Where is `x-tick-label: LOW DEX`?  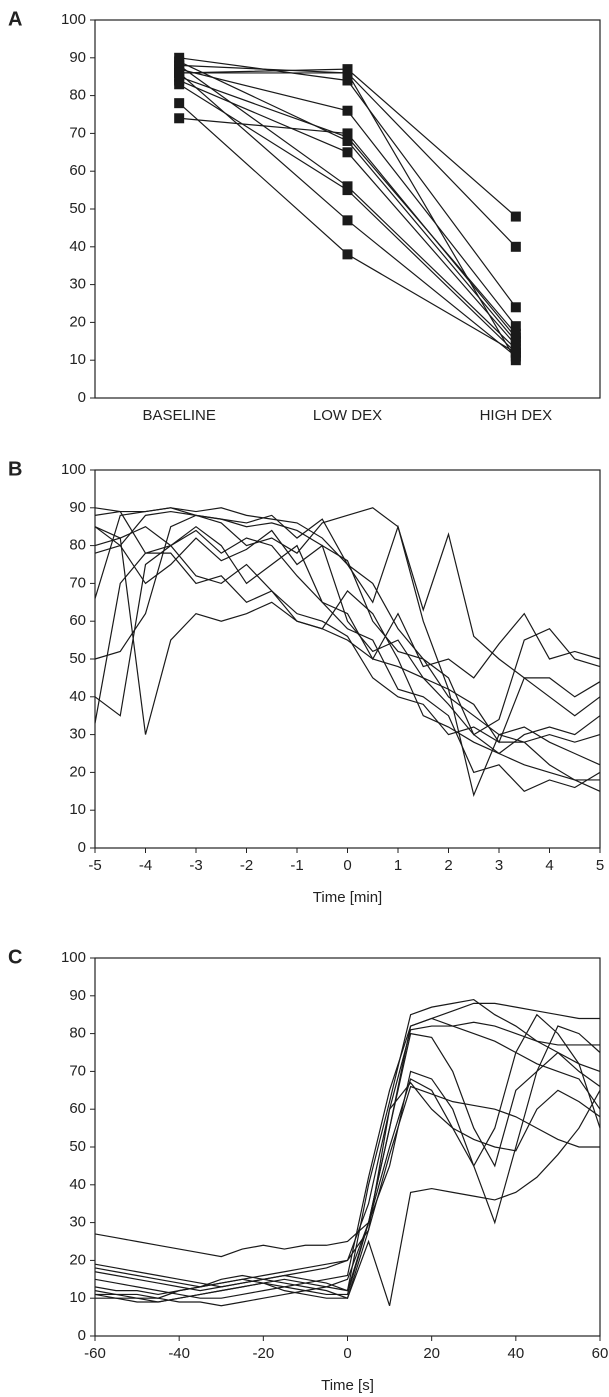
x-tick-label: LOW DEX is located at coordinates (347, 415).